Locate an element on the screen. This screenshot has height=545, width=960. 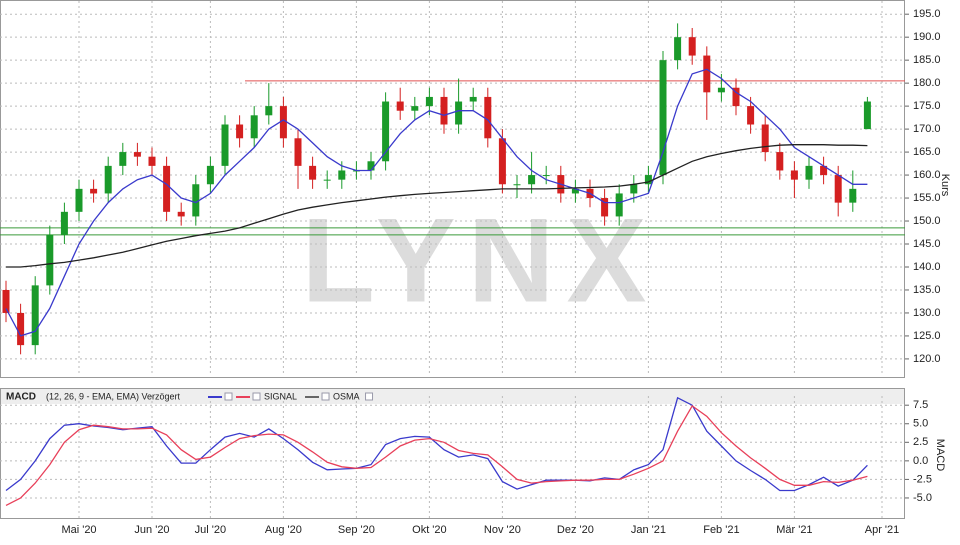
x-tick-label: Jun '20 is located at coordinates (151, 530).